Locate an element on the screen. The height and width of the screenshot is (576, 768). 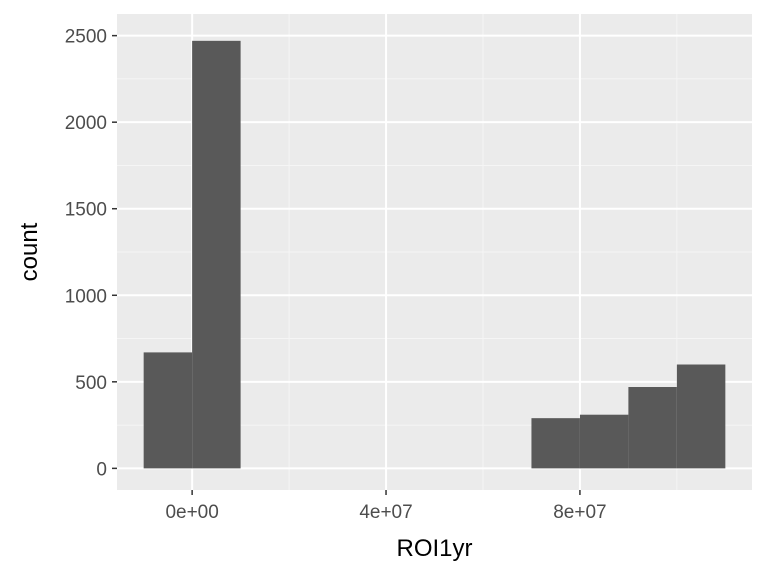
y-tick-label: 1500 is located at coordinates (86, 210).